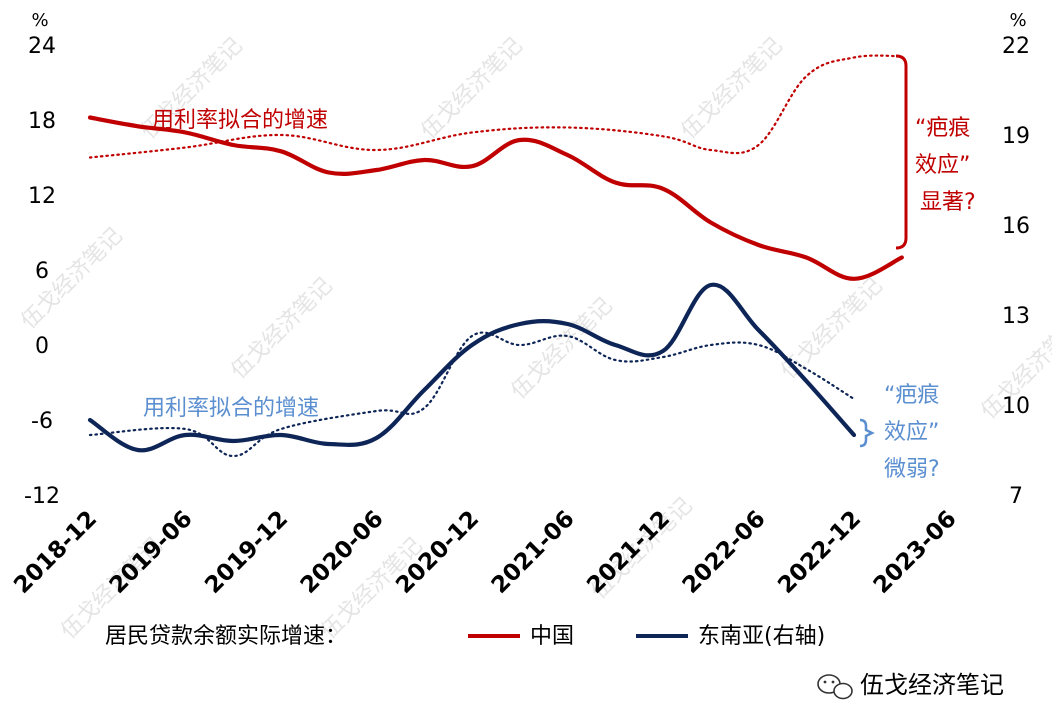  What do you see at coordinates (1016, 496) in the screenshot?
I see `right-tick-label: 7` at bounding box center [1016, 496].